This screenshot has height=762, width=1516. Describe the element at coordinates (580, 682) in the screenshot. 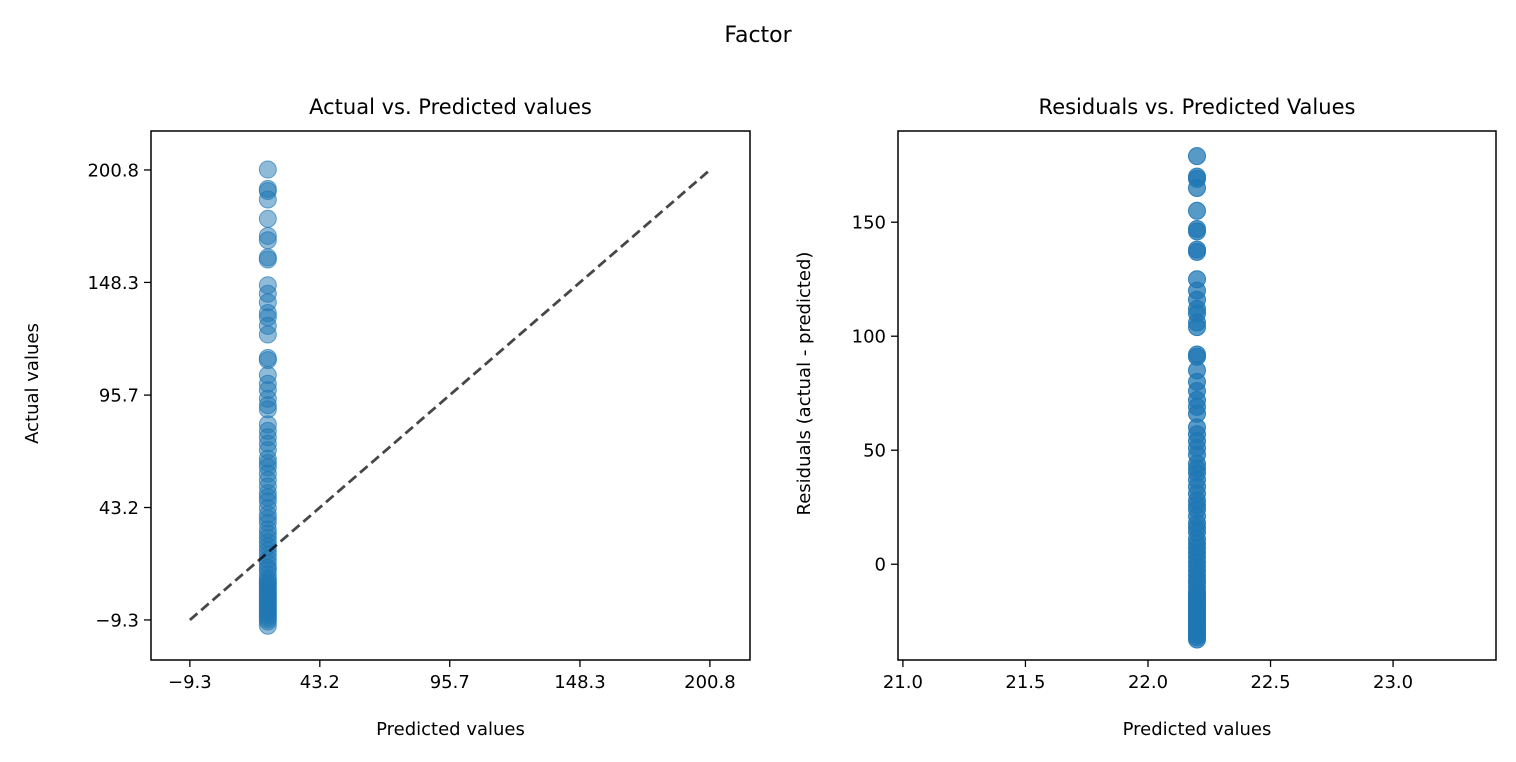

I see `actual-vs-predicted-x-tick-label: 148.3` at that location.